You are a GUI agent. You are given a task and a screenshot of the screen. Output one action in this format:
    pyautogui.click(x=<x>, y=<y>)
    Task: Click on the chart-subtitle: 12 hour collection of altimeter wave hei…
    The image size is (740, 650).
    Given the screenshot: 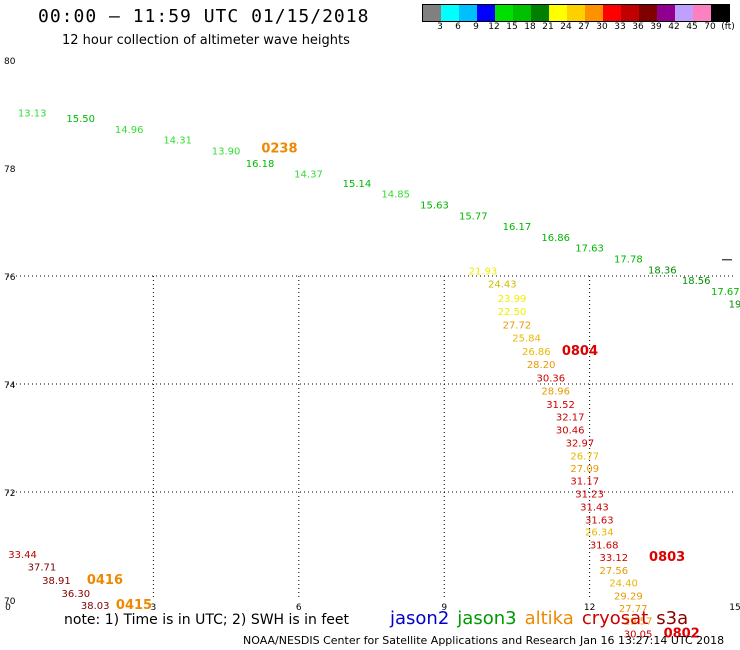 What is the action you would take?
    pyautogui.click(x=206, y=40)
    